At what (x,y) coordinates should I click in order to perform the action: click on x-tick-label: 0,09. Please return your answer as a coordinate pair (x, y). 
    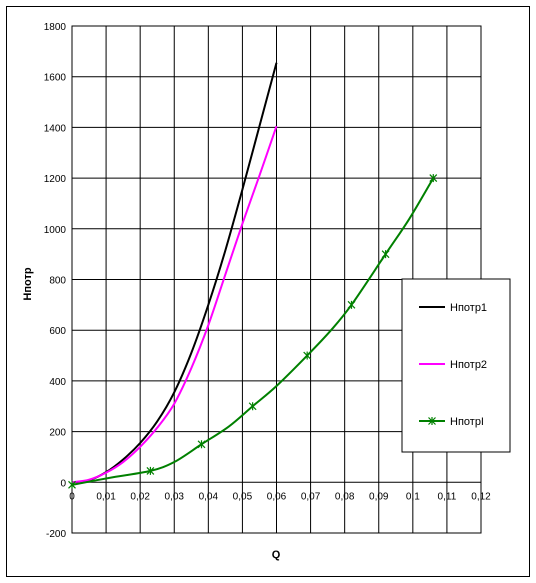
    Looking at the image, I should click on (379, 496).